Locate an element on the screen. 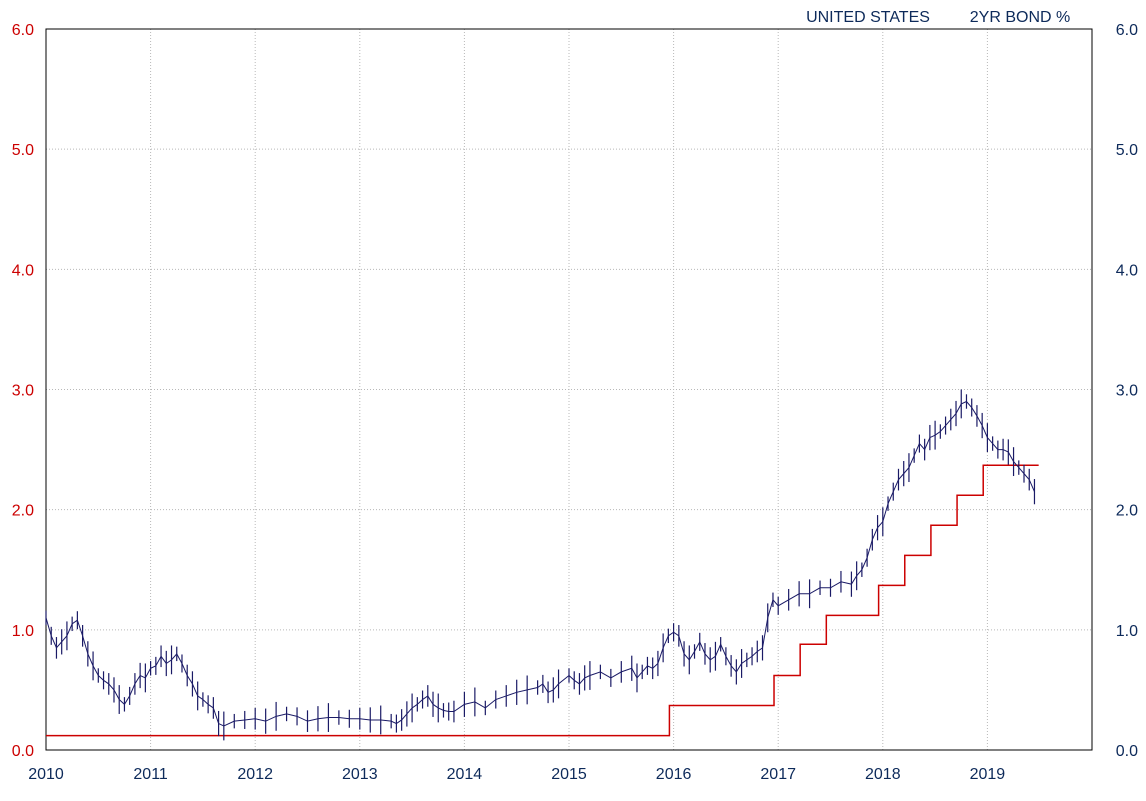  right-y-tick-label: 0.0 is located at coordinates (1127, 751).